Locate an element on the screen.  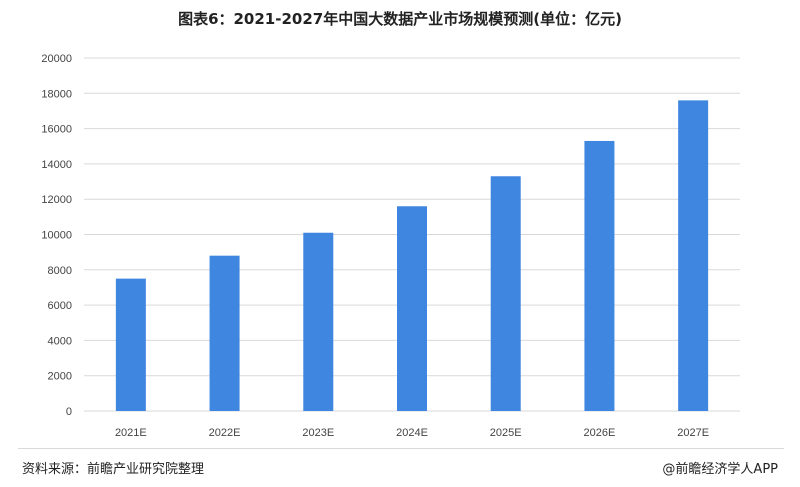
bar-2026E is located at coordinates (599, 275).